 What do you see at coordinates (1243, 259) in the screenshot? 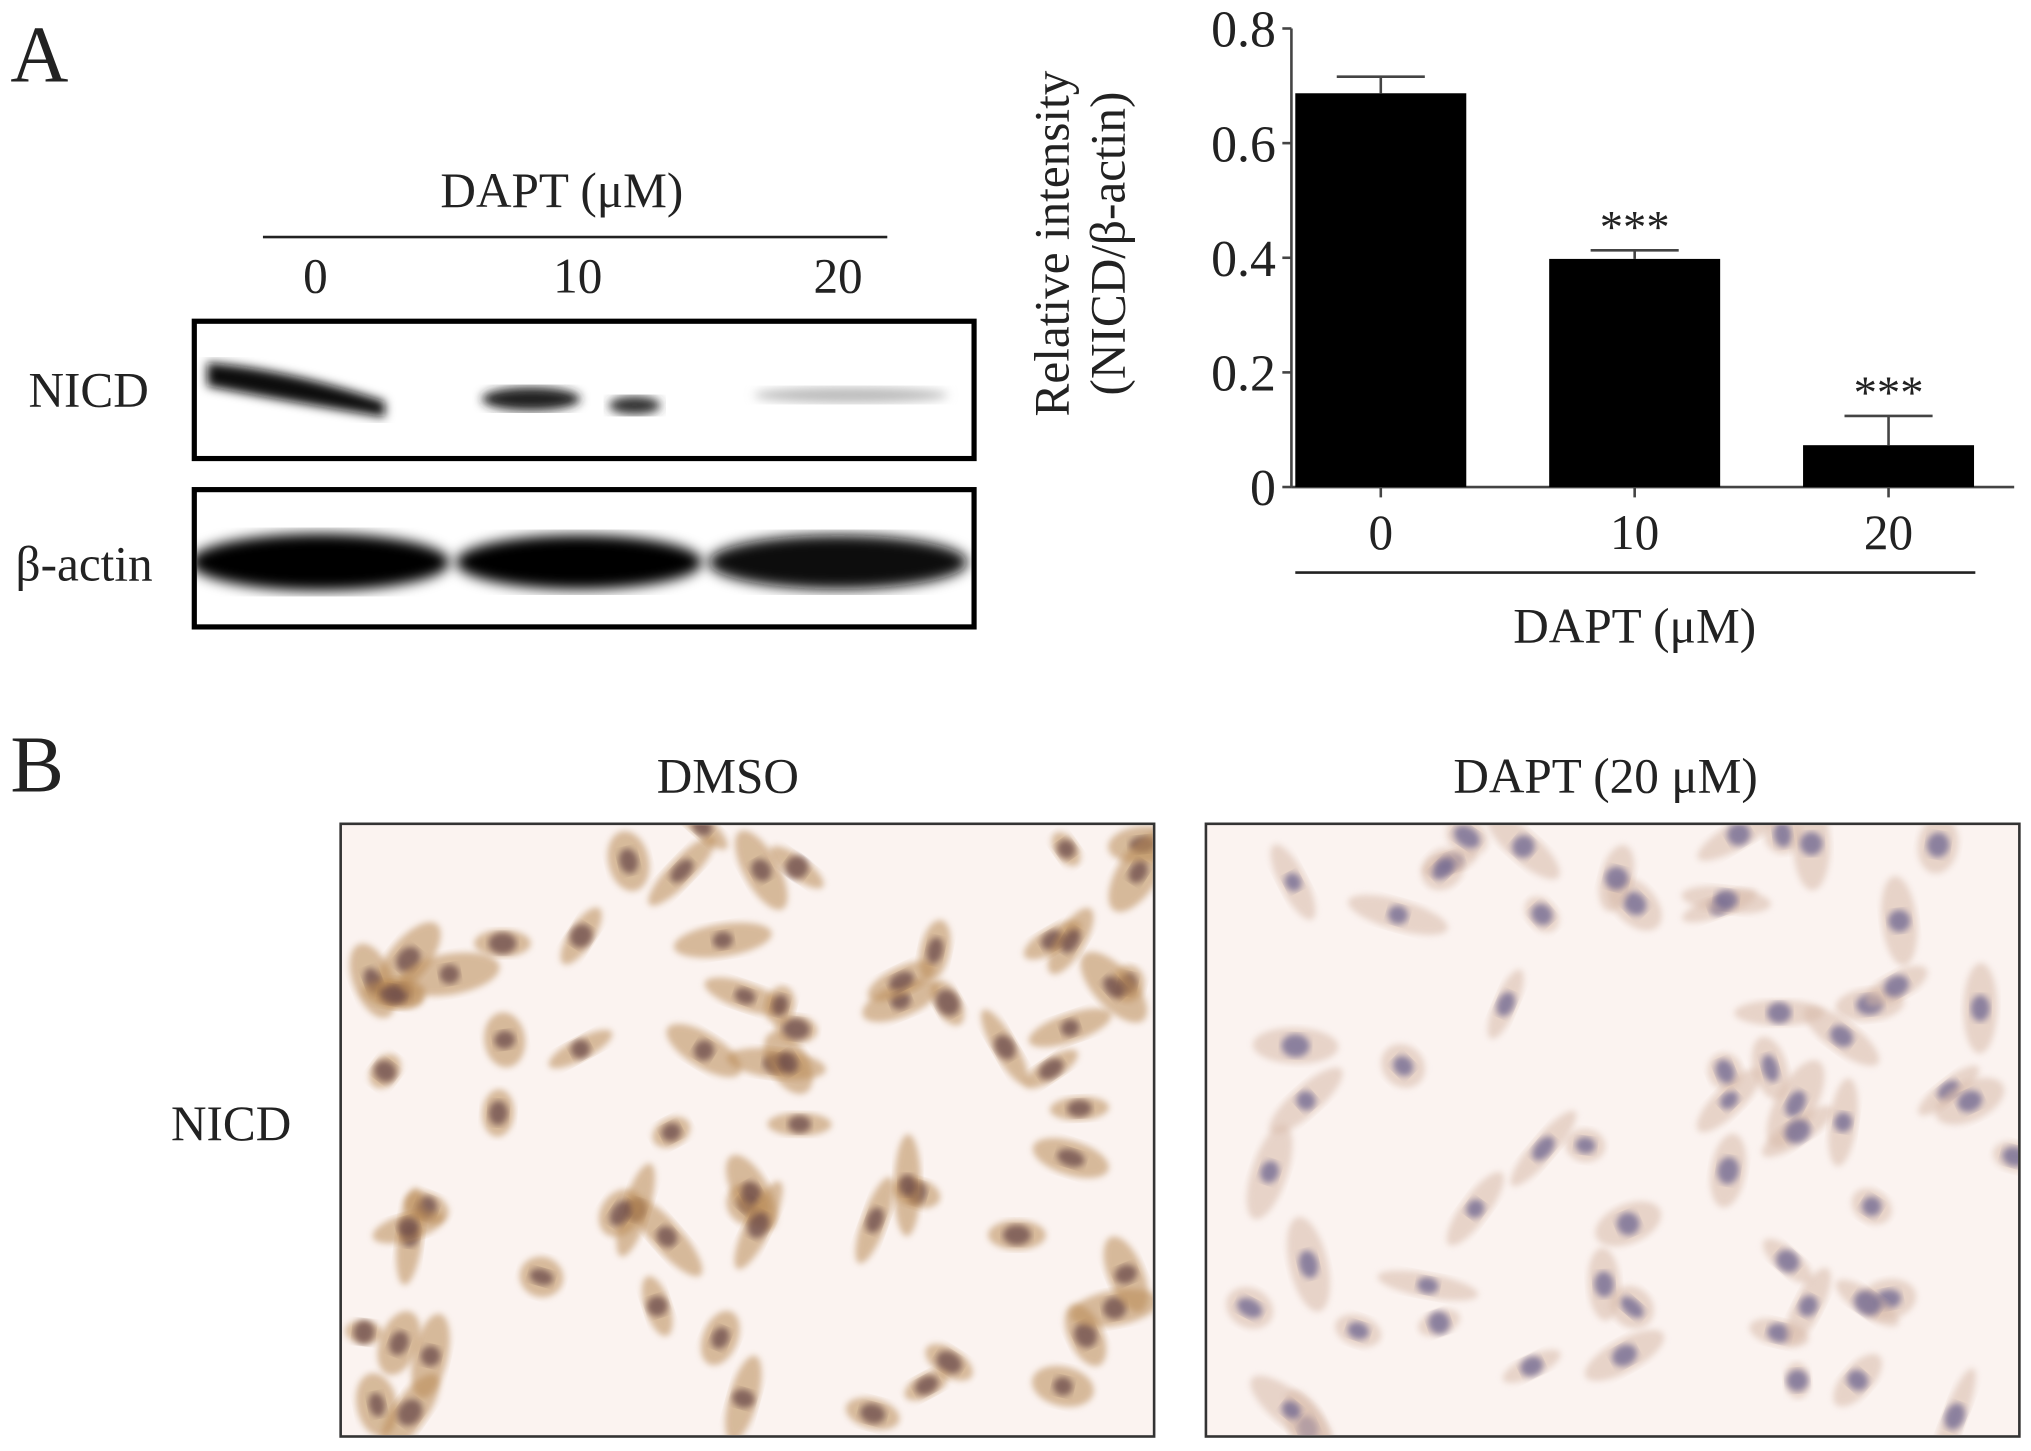
I see `y-tick-label: 0.4` at bounding box center [1243, 259].